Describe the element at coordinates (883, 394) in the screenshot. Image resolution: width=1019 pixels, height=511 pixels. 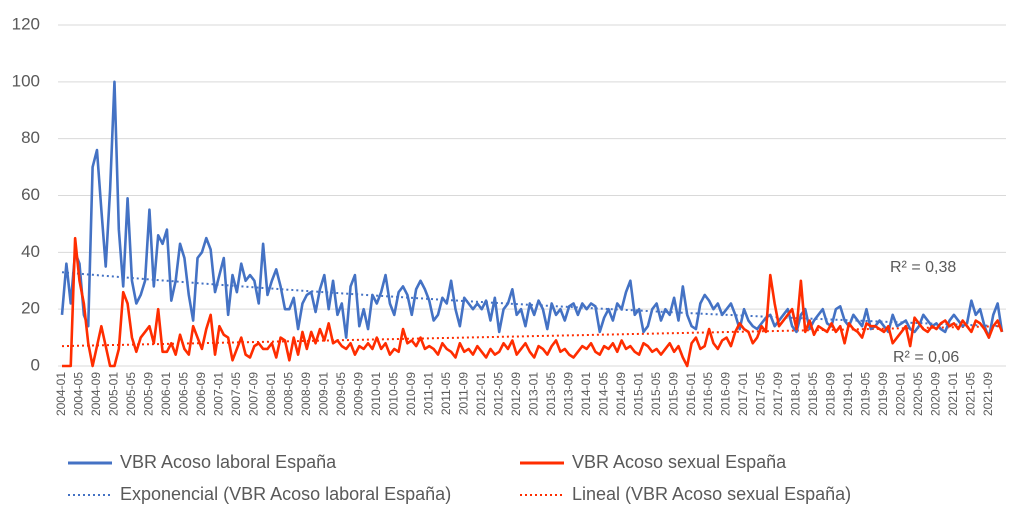
I see `x-tick-label: 2019-09` at that location.